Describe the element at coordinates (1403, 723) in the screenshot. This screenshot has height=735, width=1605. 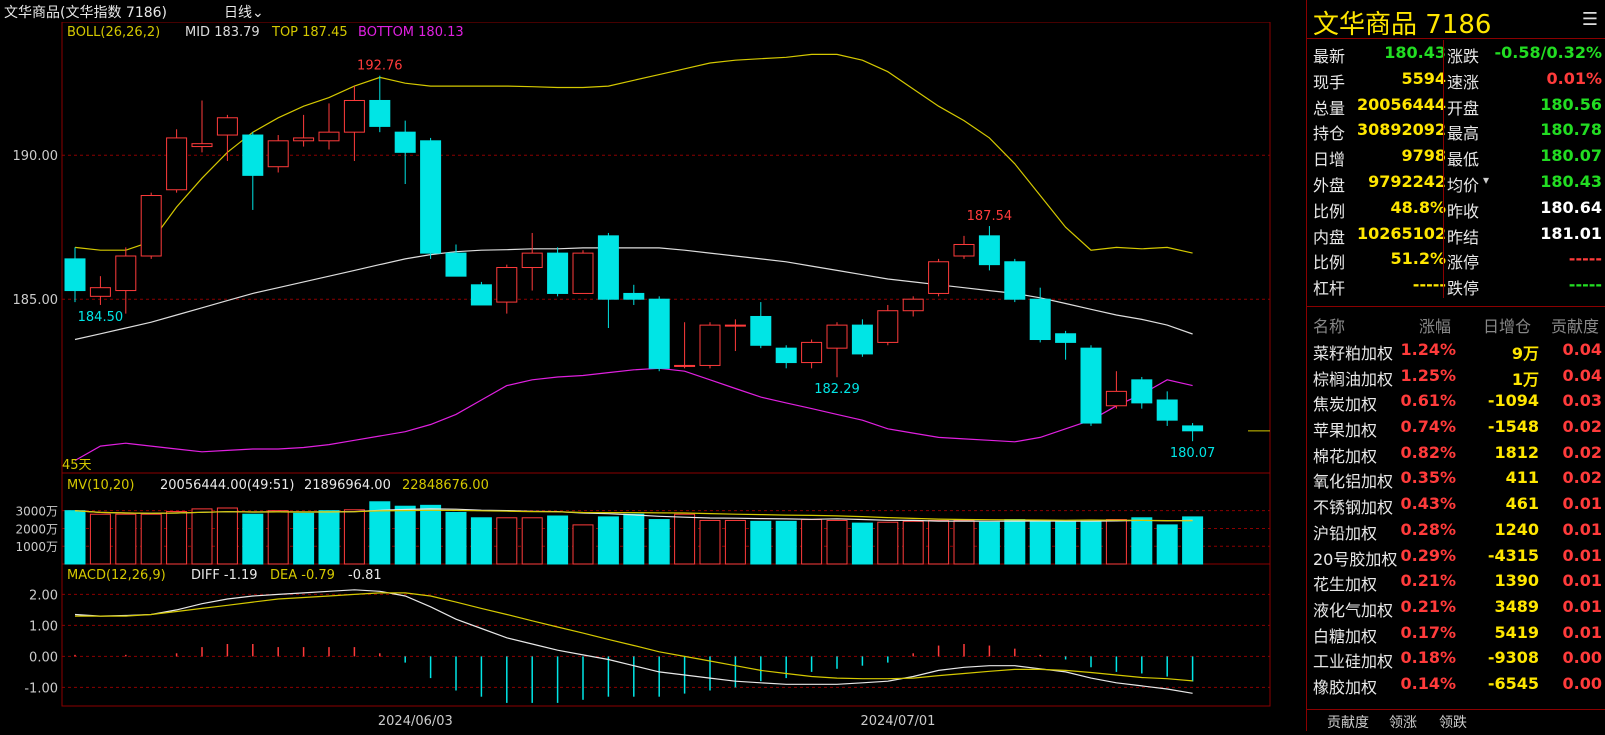
I see `panel-tab: 领涨` at that location.